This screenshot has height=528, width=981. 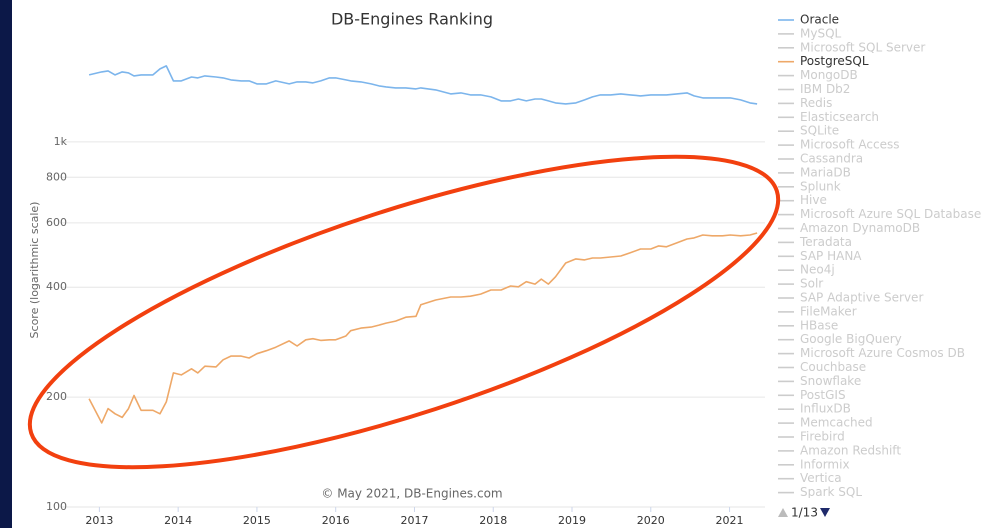 What do you see at coordinates (834, 61) in the screenshot?
I see `legend-label: PostgreSQL` at bounding box center [834, 61].